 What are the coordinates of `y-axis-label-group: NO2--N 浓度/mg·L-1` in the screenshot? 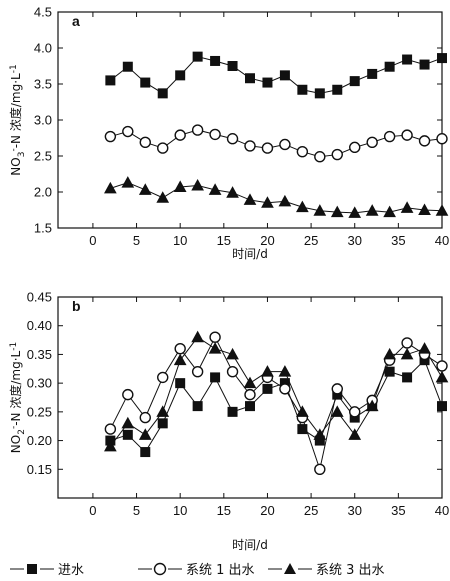 It's located at (17, 397).